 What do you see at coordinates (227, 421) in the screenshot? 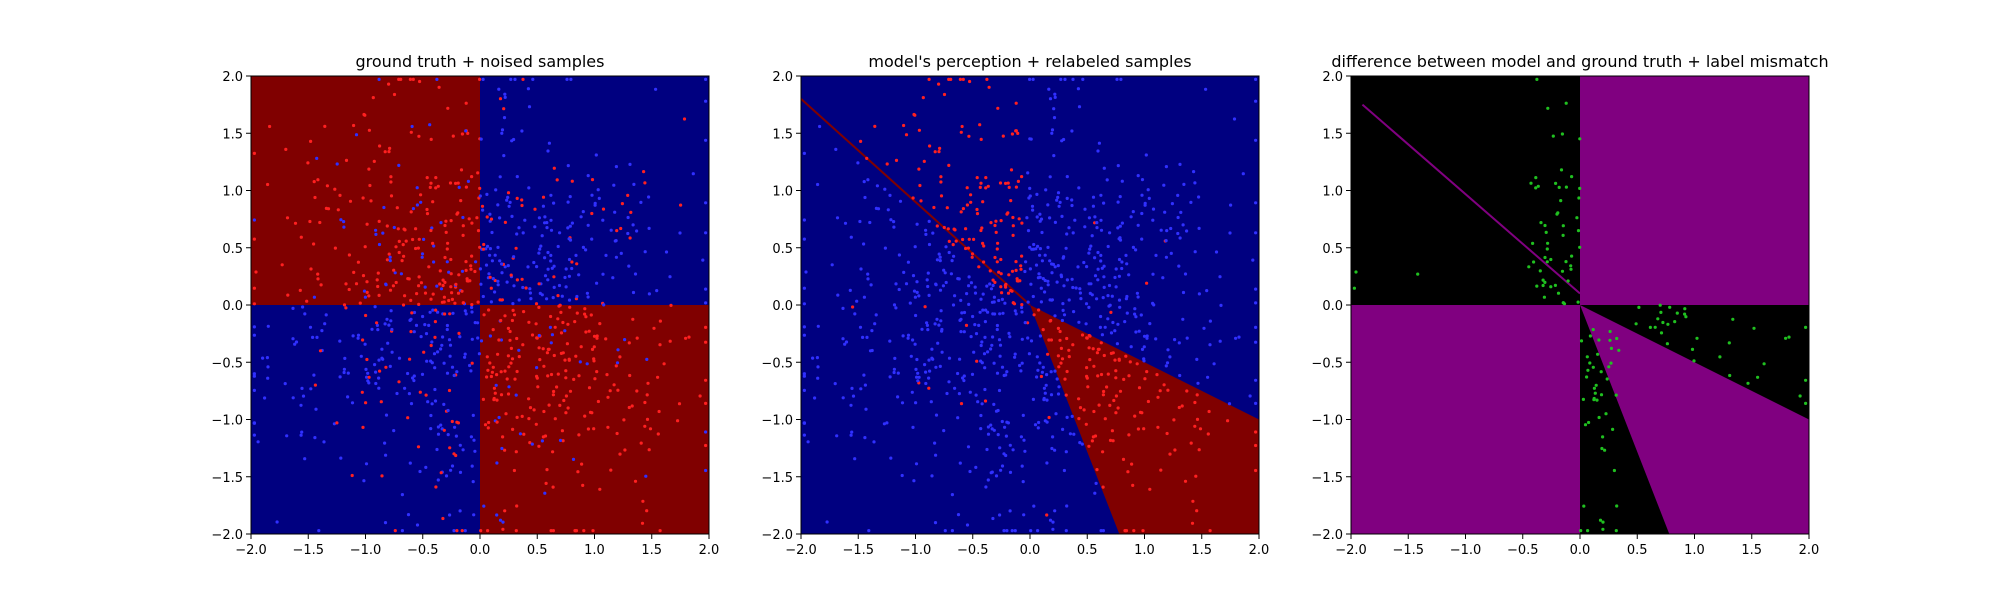
I see `y-tick-label: −1.0` at bounding box center [227, 421].